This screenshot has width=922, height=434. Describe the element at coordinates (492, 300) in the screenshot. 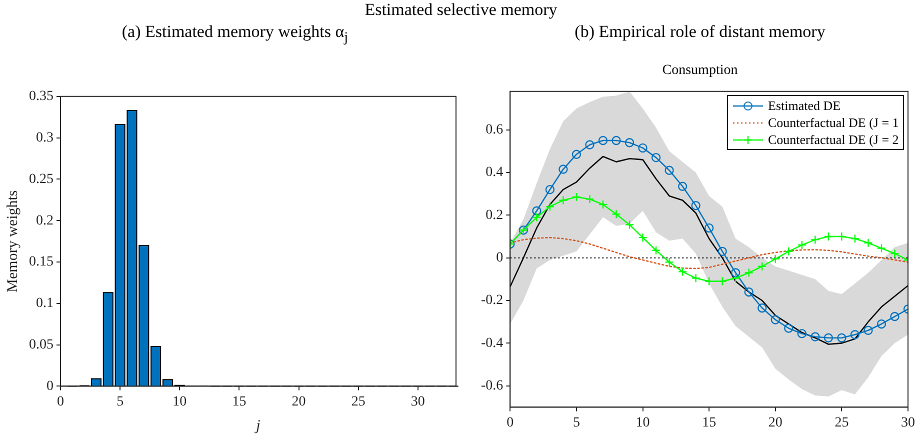

I see `y-tick-label: -0.2` at that location.